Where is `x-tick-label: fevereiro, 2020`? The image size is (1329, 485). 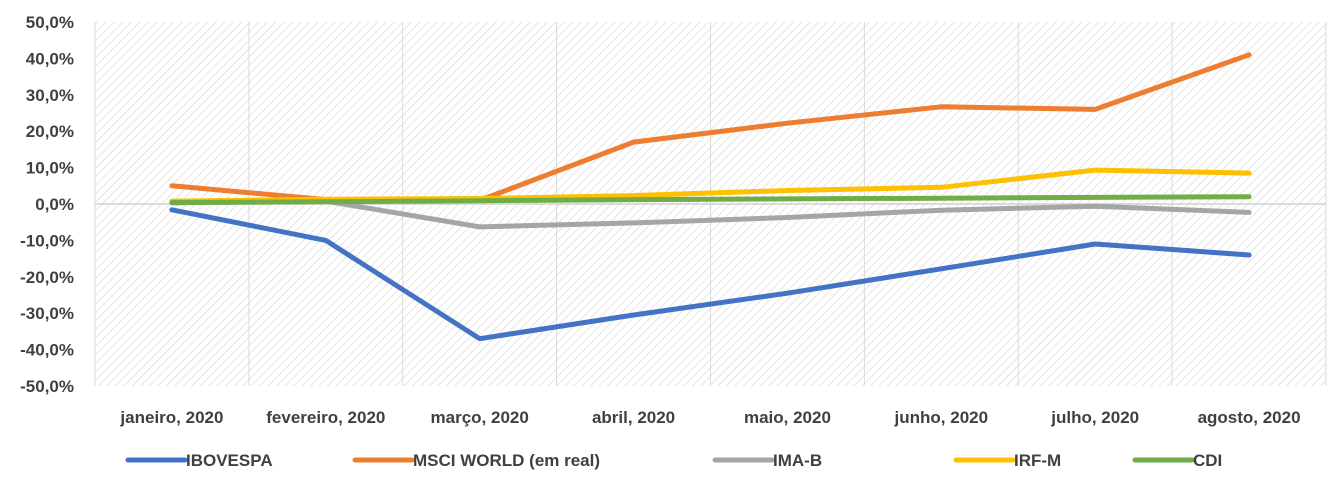 x-tick-label: fevereiro, 2020 is located at coordinates (325, 417).